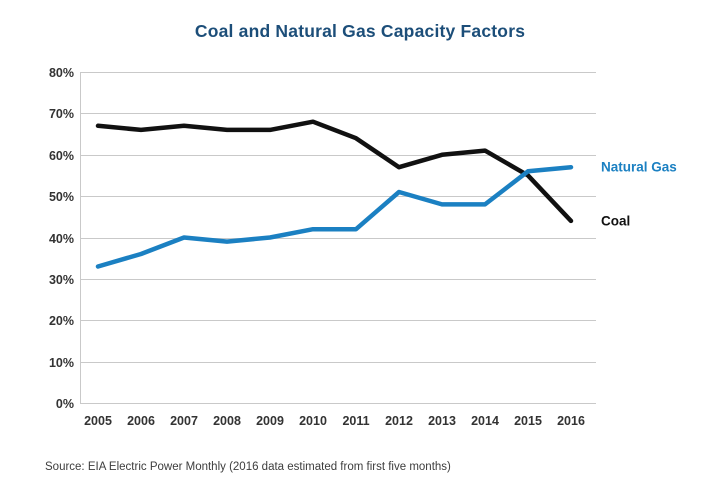  What do you see at coordinates (98, 421) in the screenshot?
I see `x-tick-label: 2005` at bounding box center [98, 421].